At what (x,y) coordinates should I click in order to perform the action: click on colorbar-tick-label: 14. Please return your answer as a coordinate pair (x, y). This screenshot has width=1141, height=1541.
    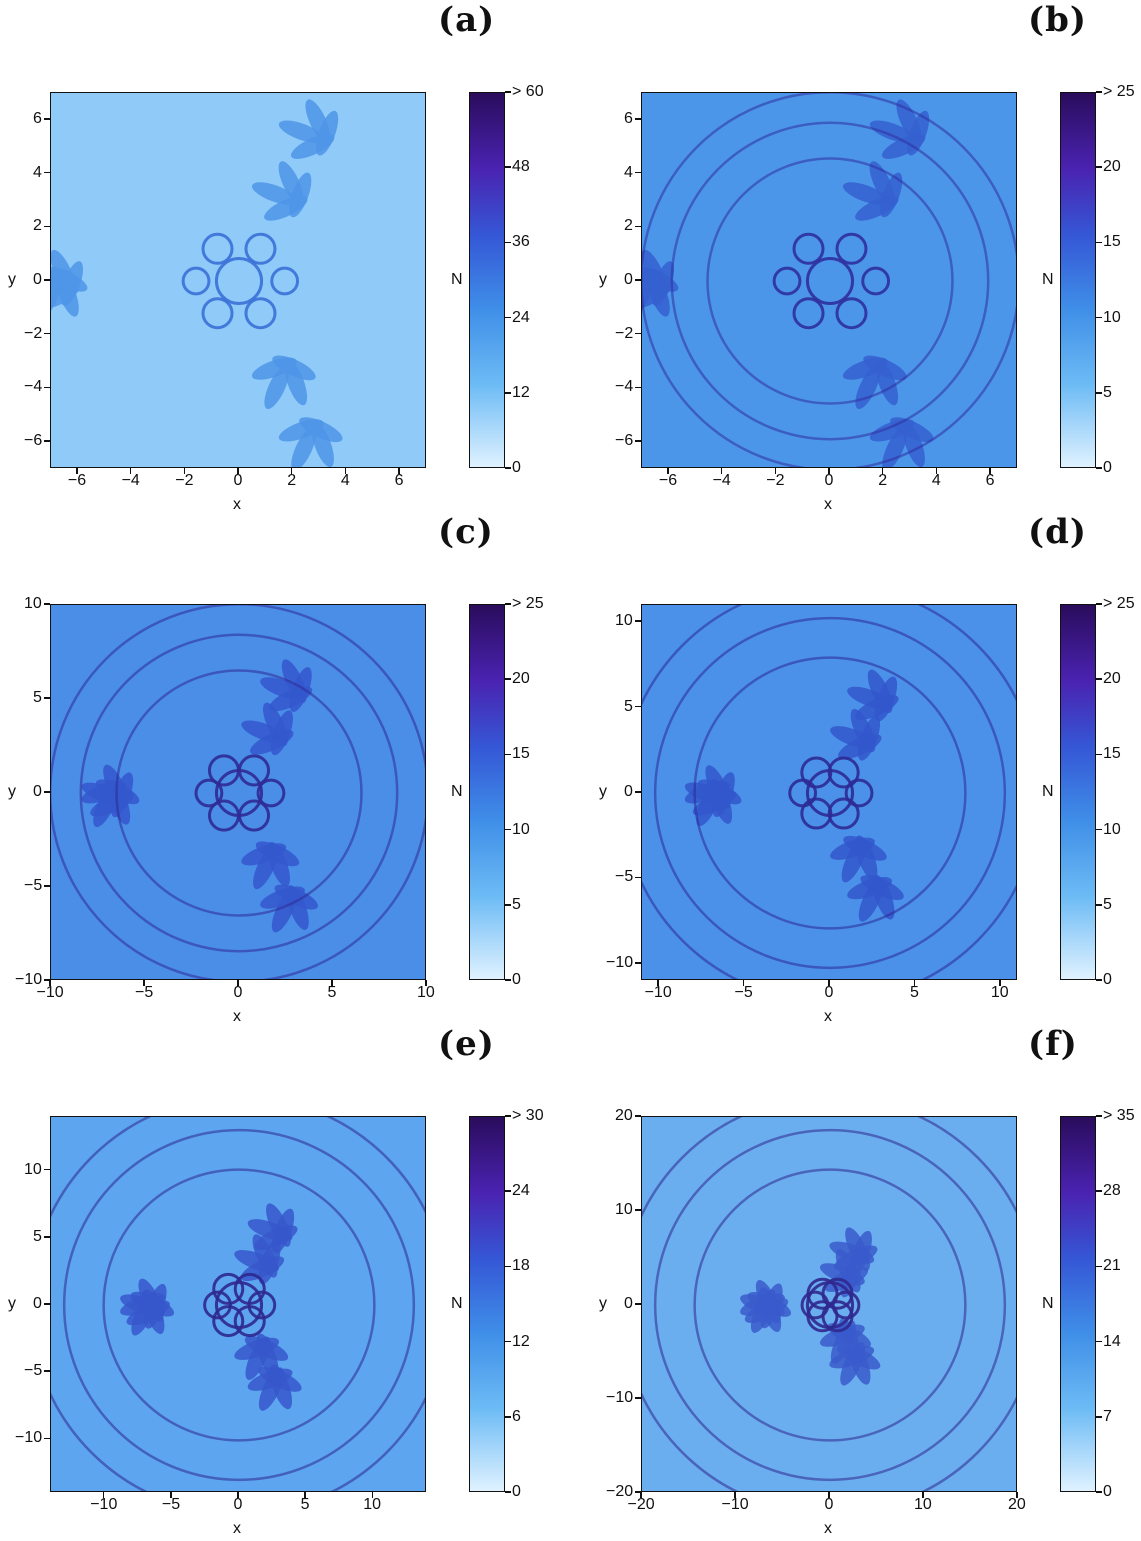
    Looking at the image, I should click on (1112, 1341).